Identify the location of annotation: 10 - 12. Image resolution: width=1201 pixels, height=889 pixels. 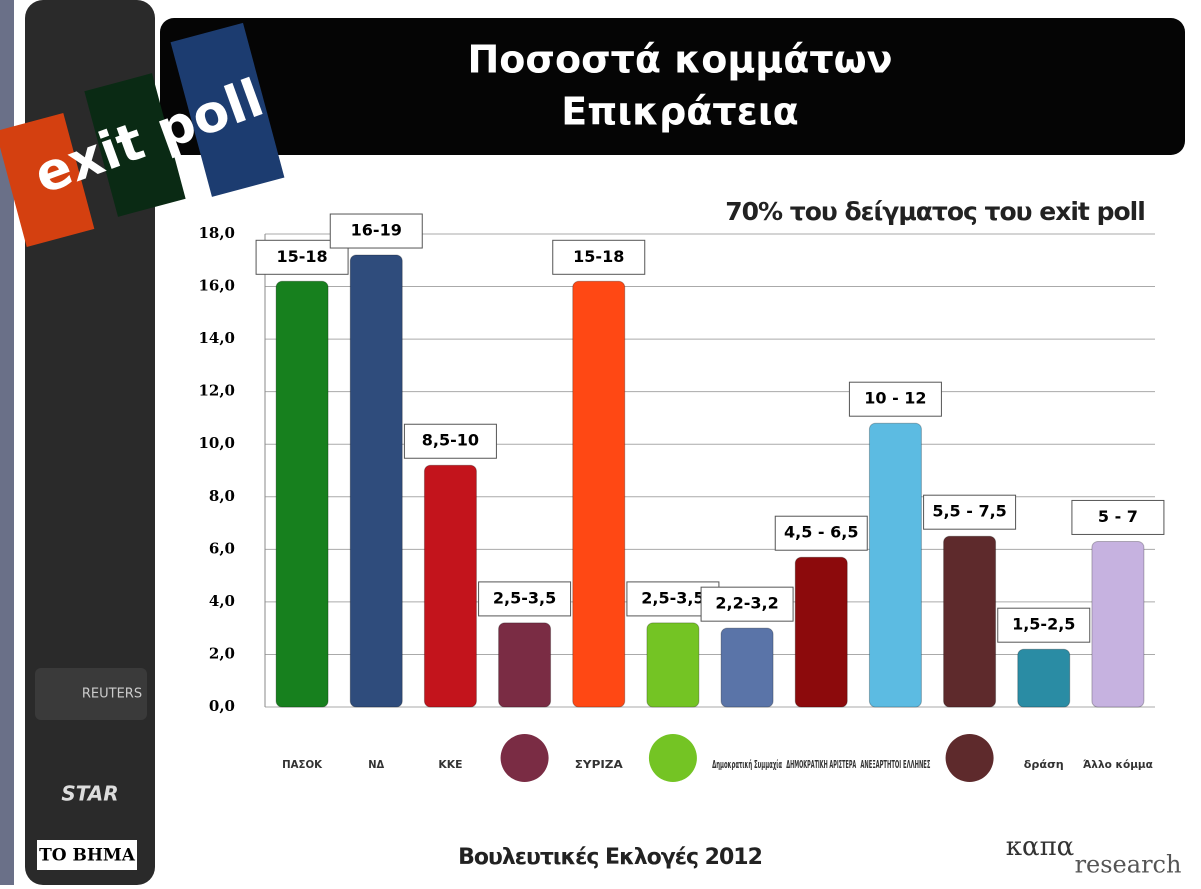
(895, 398).